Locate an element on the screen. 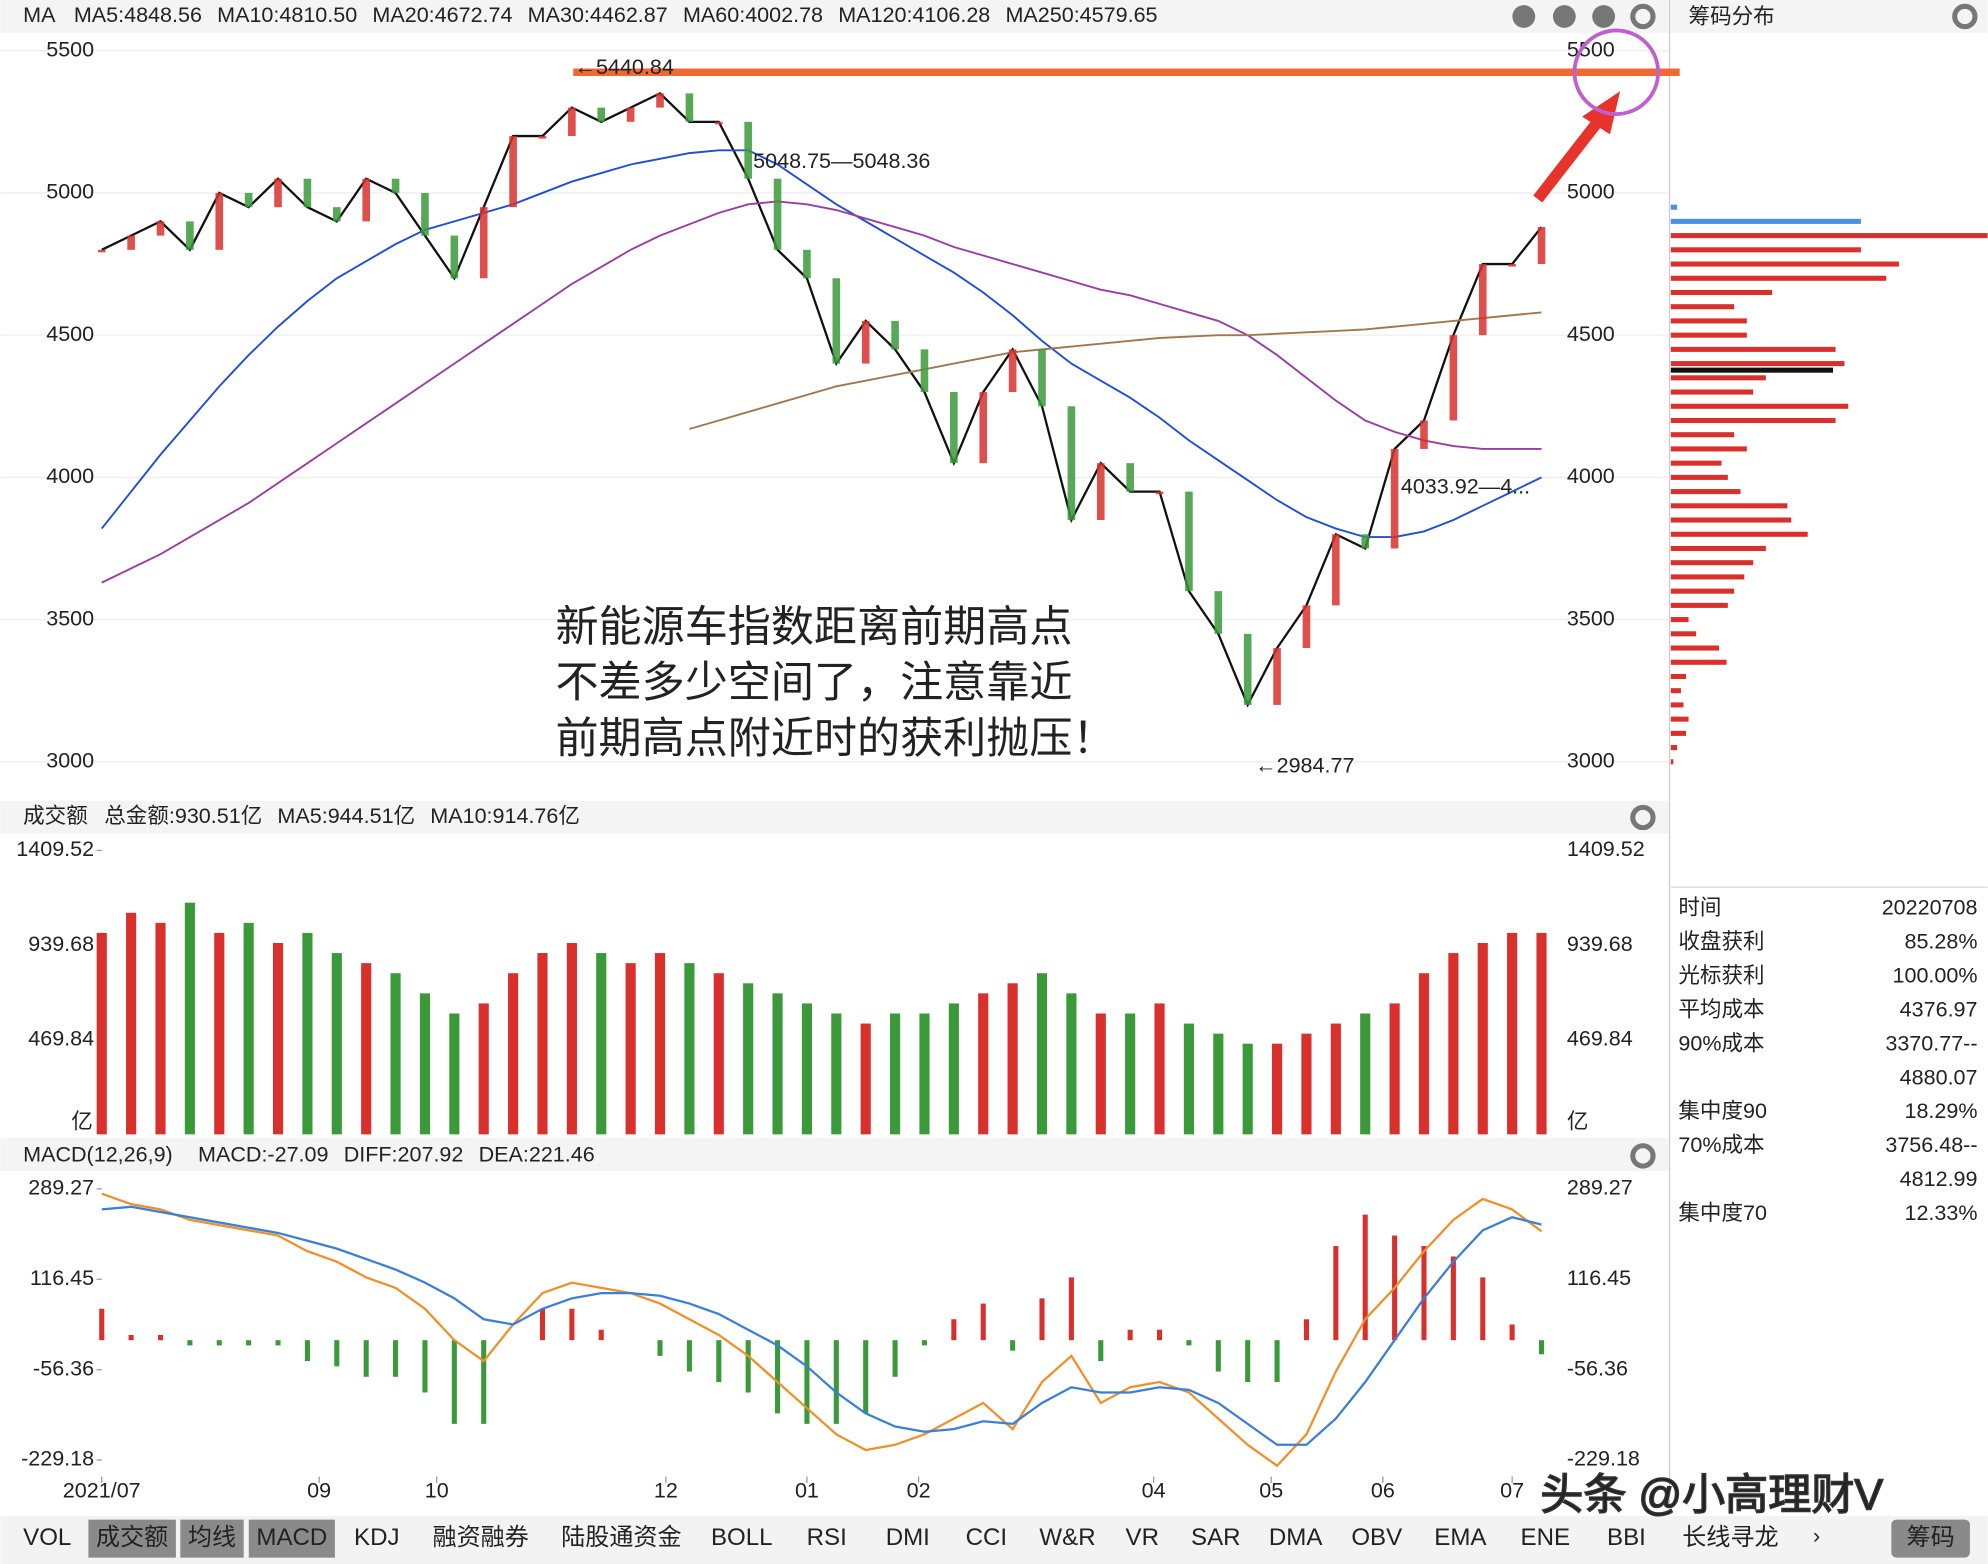  legend-item: MA10:4810.50 is located at coordinates (287, 15).